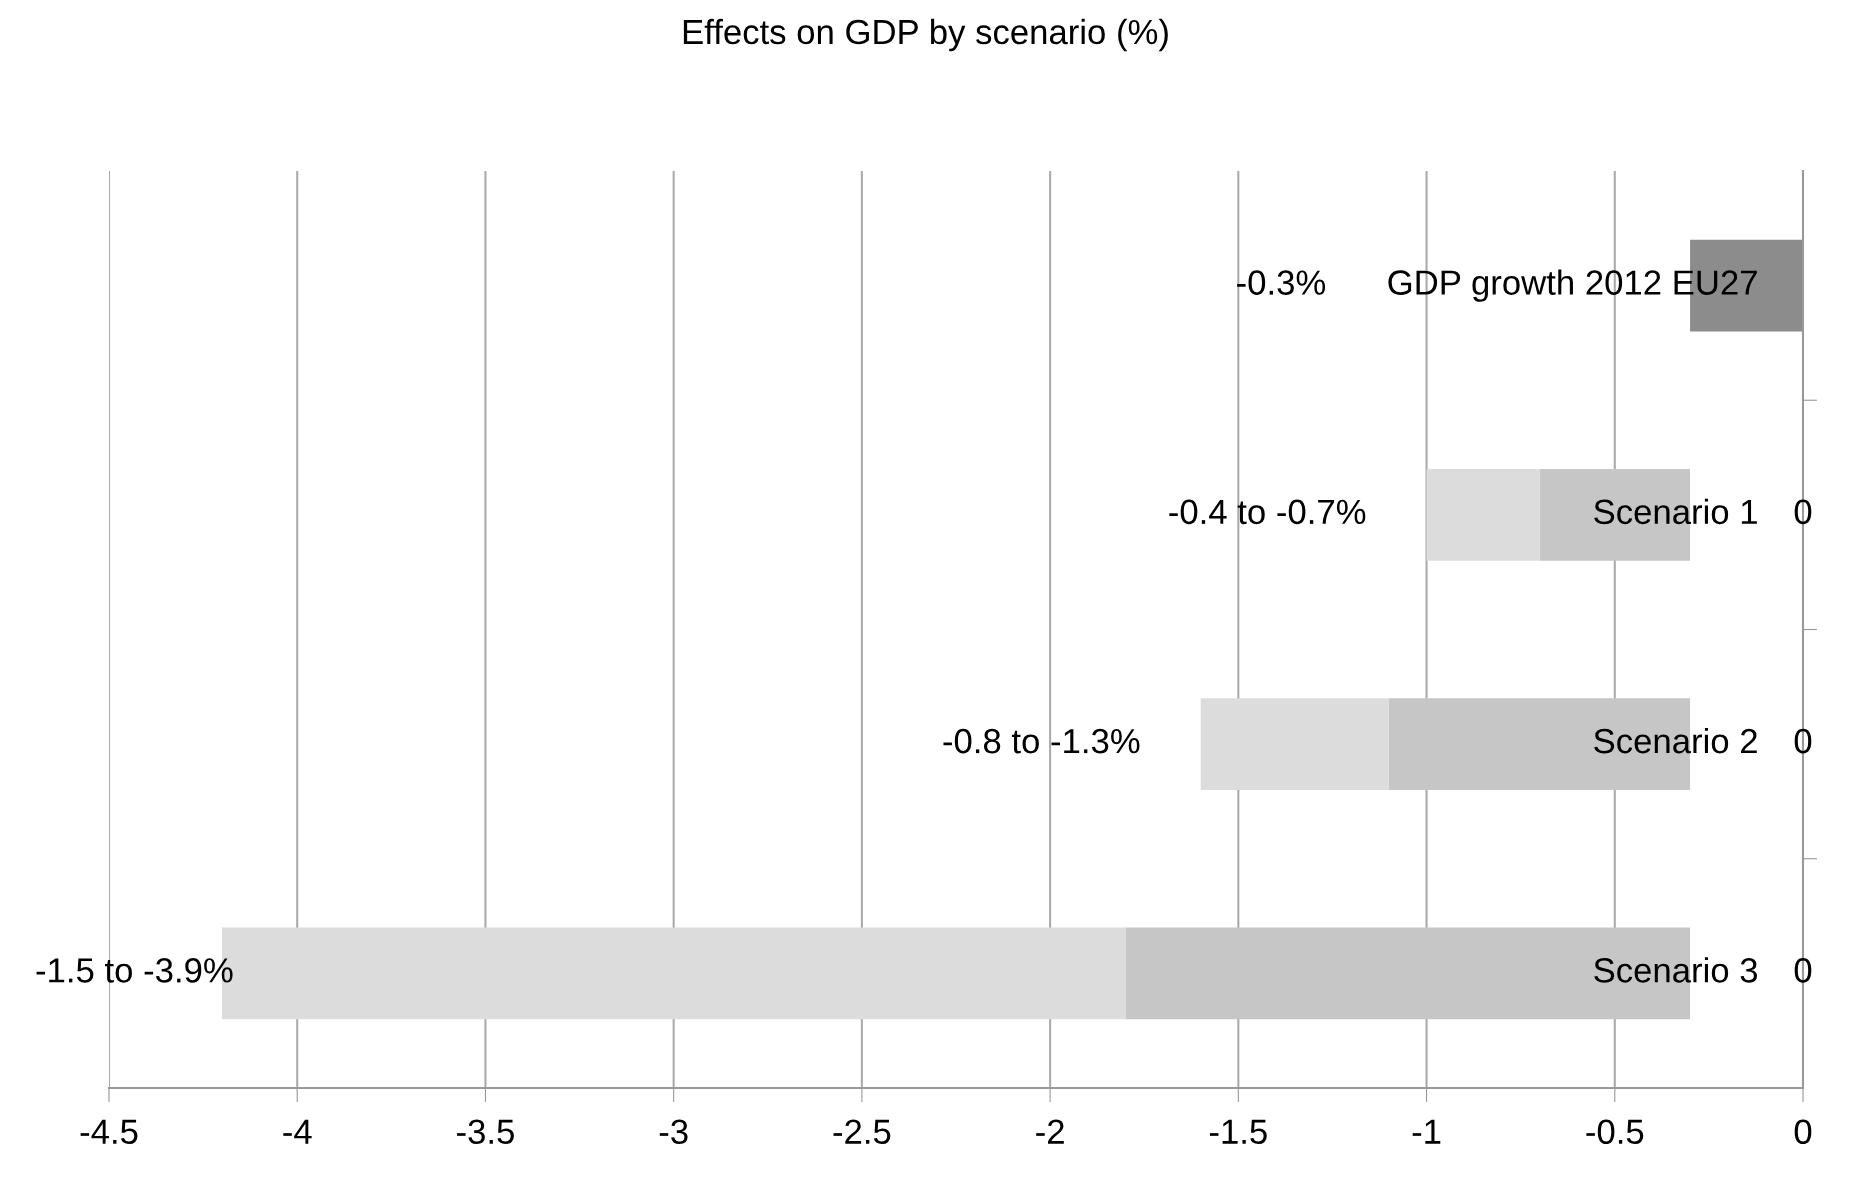 This screenshot has height=1190, width=1851. What do you see at coordinates (925, 35) in the screenshot?
I see `chart-title: Effects on GDP by scenario (%)` at bounding box center [925, 35].